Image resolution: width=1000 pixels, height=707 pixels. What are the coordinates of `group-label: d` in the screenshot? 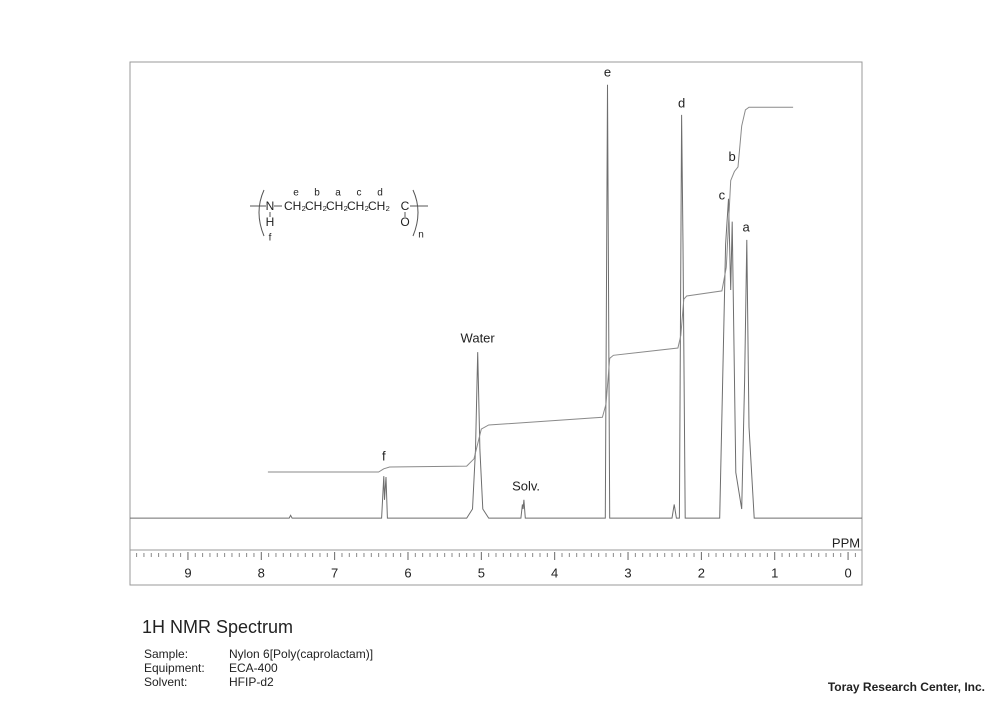 It's located at (380, 193).